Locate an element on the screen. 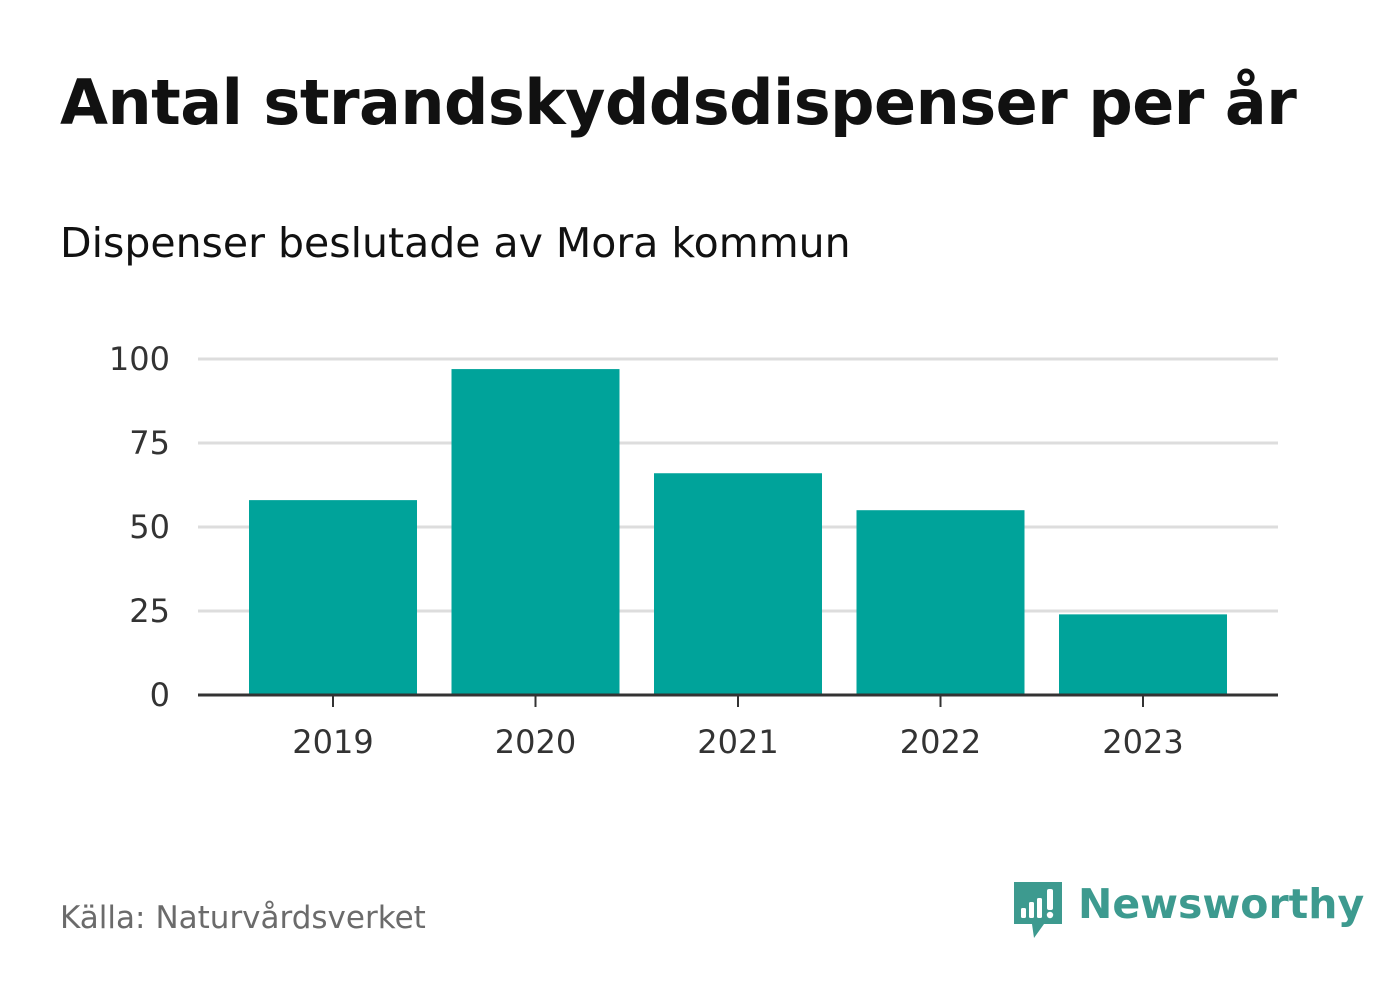  bar-2019 is located at coordinates (333, 597).